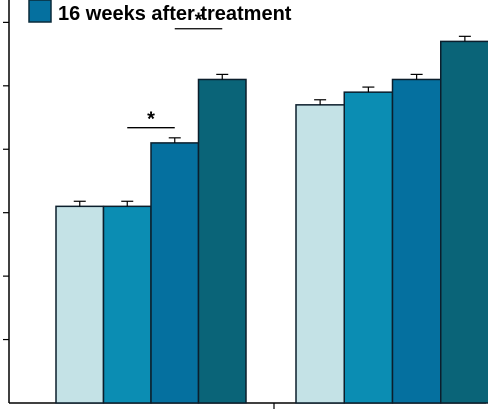 This screenshot has height=409, width=488. I want to click on legend-label: 16 weeks after treatment, so click(175, 14).